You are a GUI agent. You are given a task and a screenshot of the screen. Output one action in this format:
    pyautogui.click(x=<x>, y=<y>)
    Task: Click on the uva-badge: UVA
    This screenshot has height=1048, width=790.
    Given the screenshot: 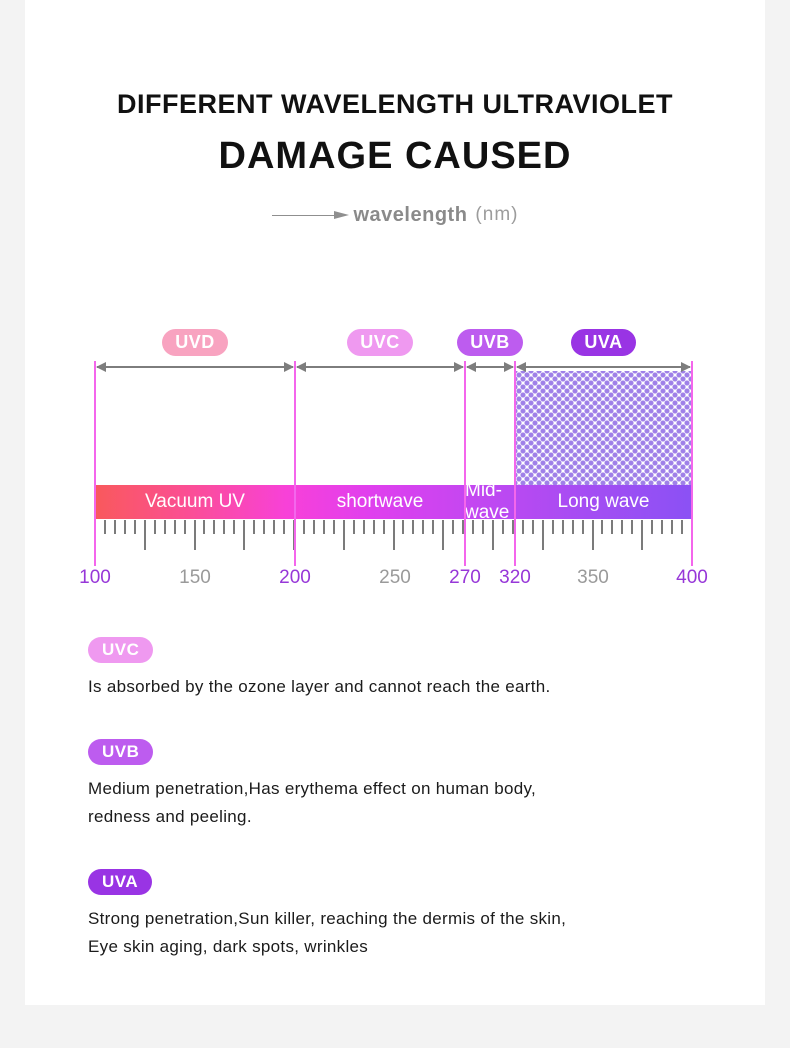 What is the action you would take?
    pyautogui.click(x=603, y=342)
    